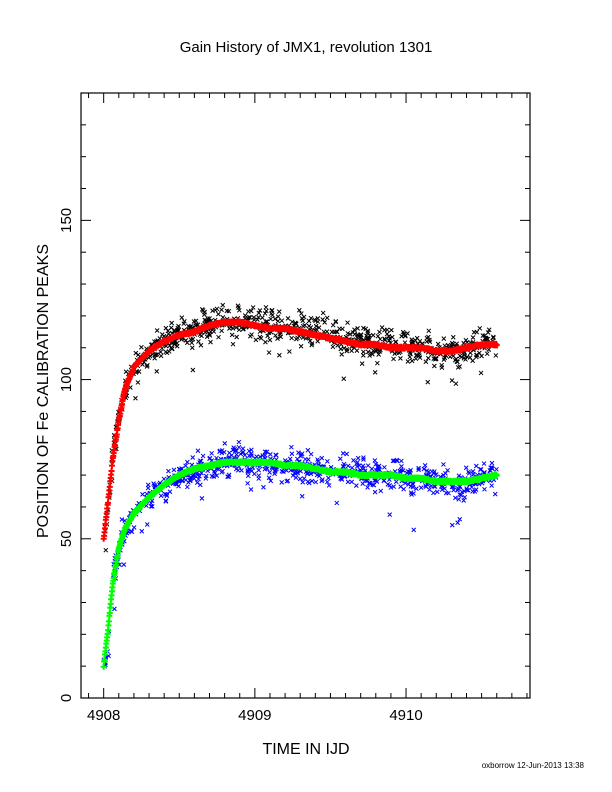 This screenshot has width=612, height=792. I want to click on fit-point, so click(111, 470).